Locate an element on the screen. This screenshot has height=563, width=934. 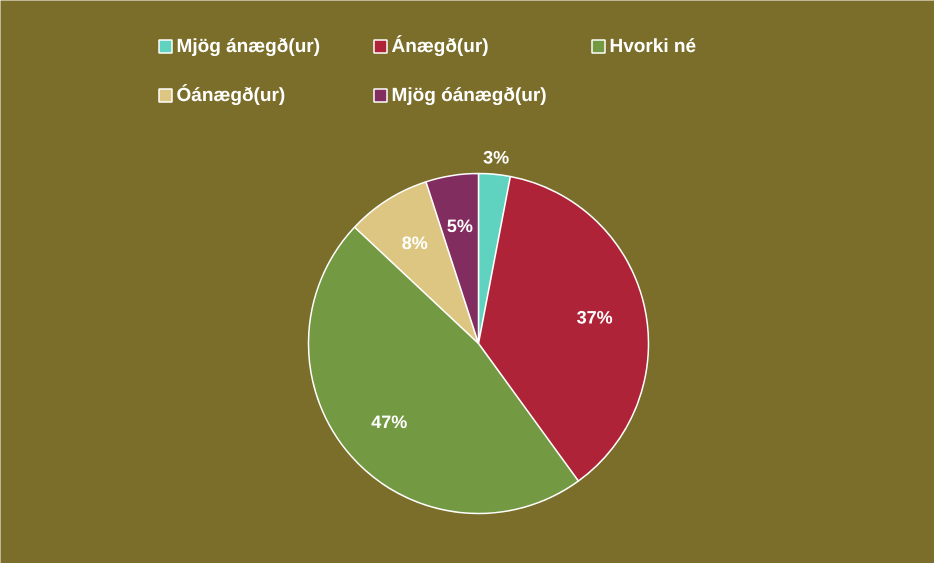
legend-label: Hvorki né is located at coordinates (653, 46).